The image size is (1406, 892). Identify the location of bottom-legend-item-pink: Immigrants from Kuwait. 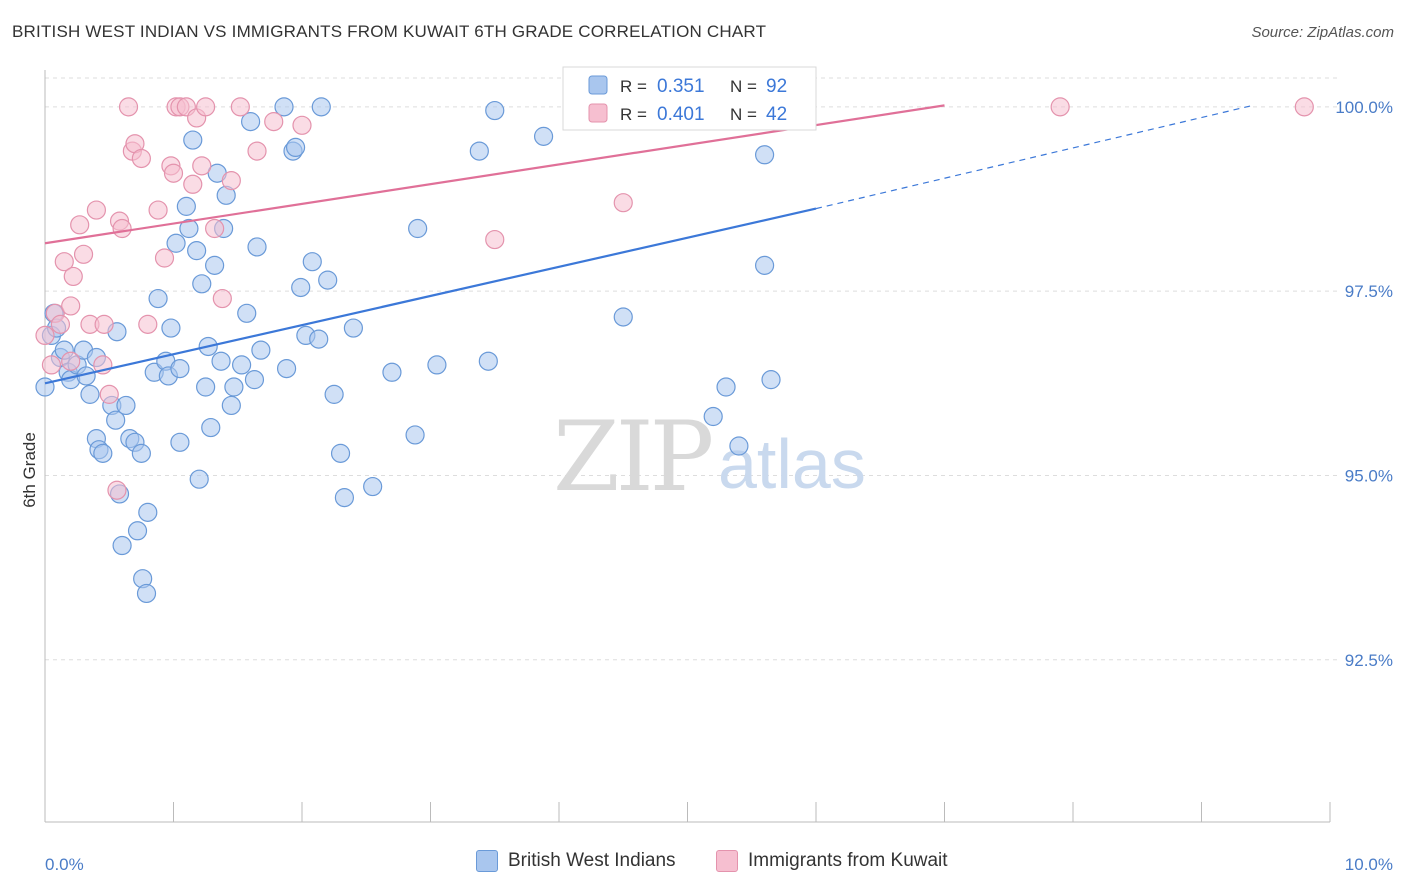
(832, 861).